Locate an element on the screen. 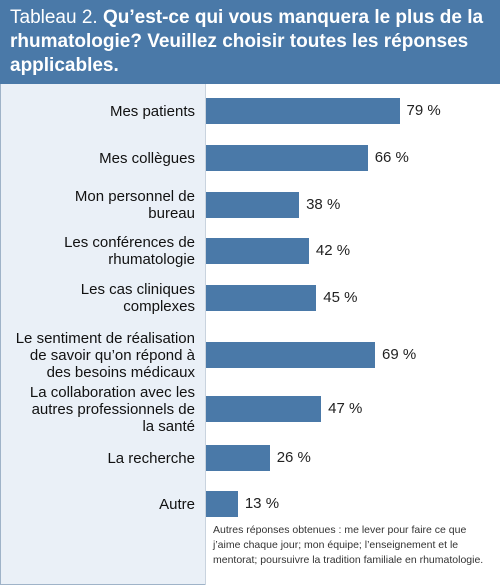 The height and width of the screenshot is (585, 500). category-label-line: autres professionnels de is located at coordinates (113, 409).